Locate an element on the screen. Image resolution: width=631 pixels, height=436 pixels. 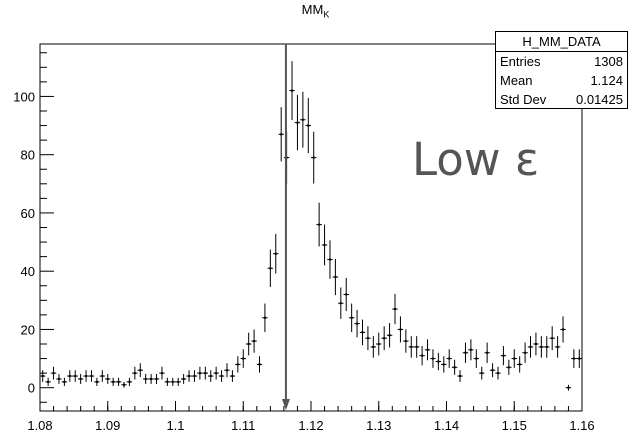
x-axis: 1.08 1.09 1.1 1.11 1.12 1.13 1.14 1.15 1.16 is located at coordinates (311, 417).